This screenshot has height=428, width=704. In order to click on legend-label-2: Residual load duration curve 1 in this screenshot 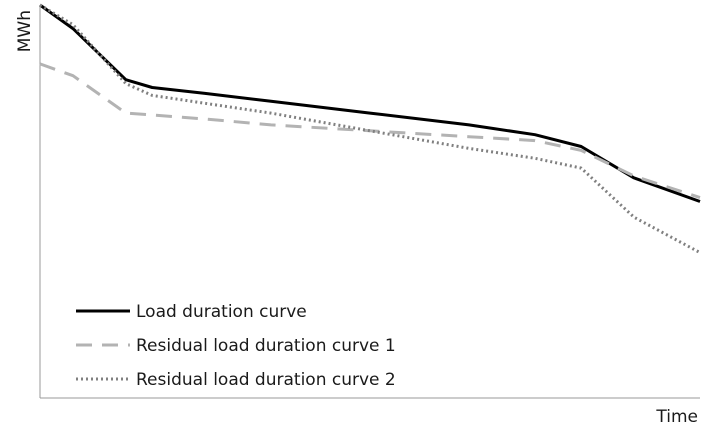, I will do `click(266, 346)`.